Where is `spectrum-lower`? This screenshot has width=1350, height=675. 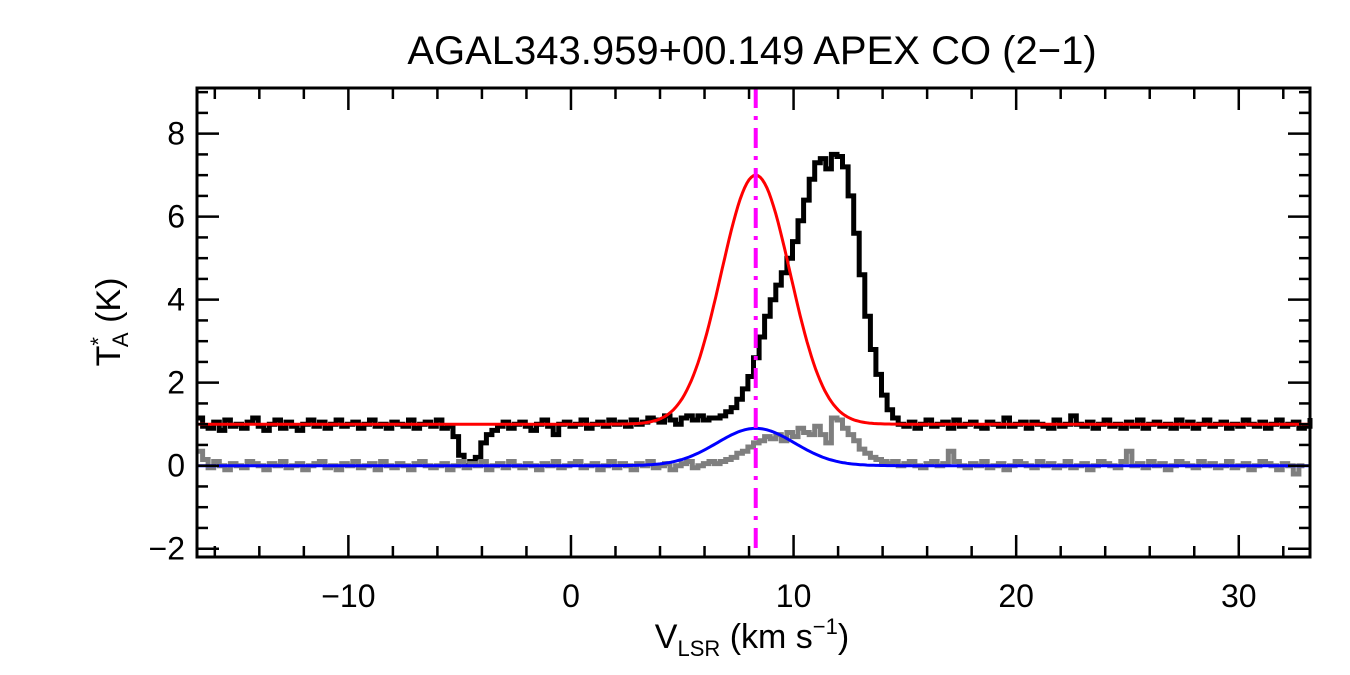
spectrum-lower is located at coordinates (751, 446).